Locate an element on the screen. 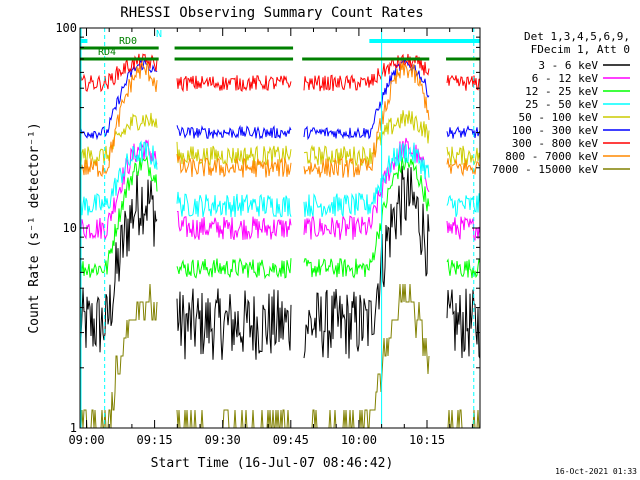 Image resolution: width=640 pixels, height=480 pixels. x-tick-label: 09:30 is located at coordinates (223, 440).